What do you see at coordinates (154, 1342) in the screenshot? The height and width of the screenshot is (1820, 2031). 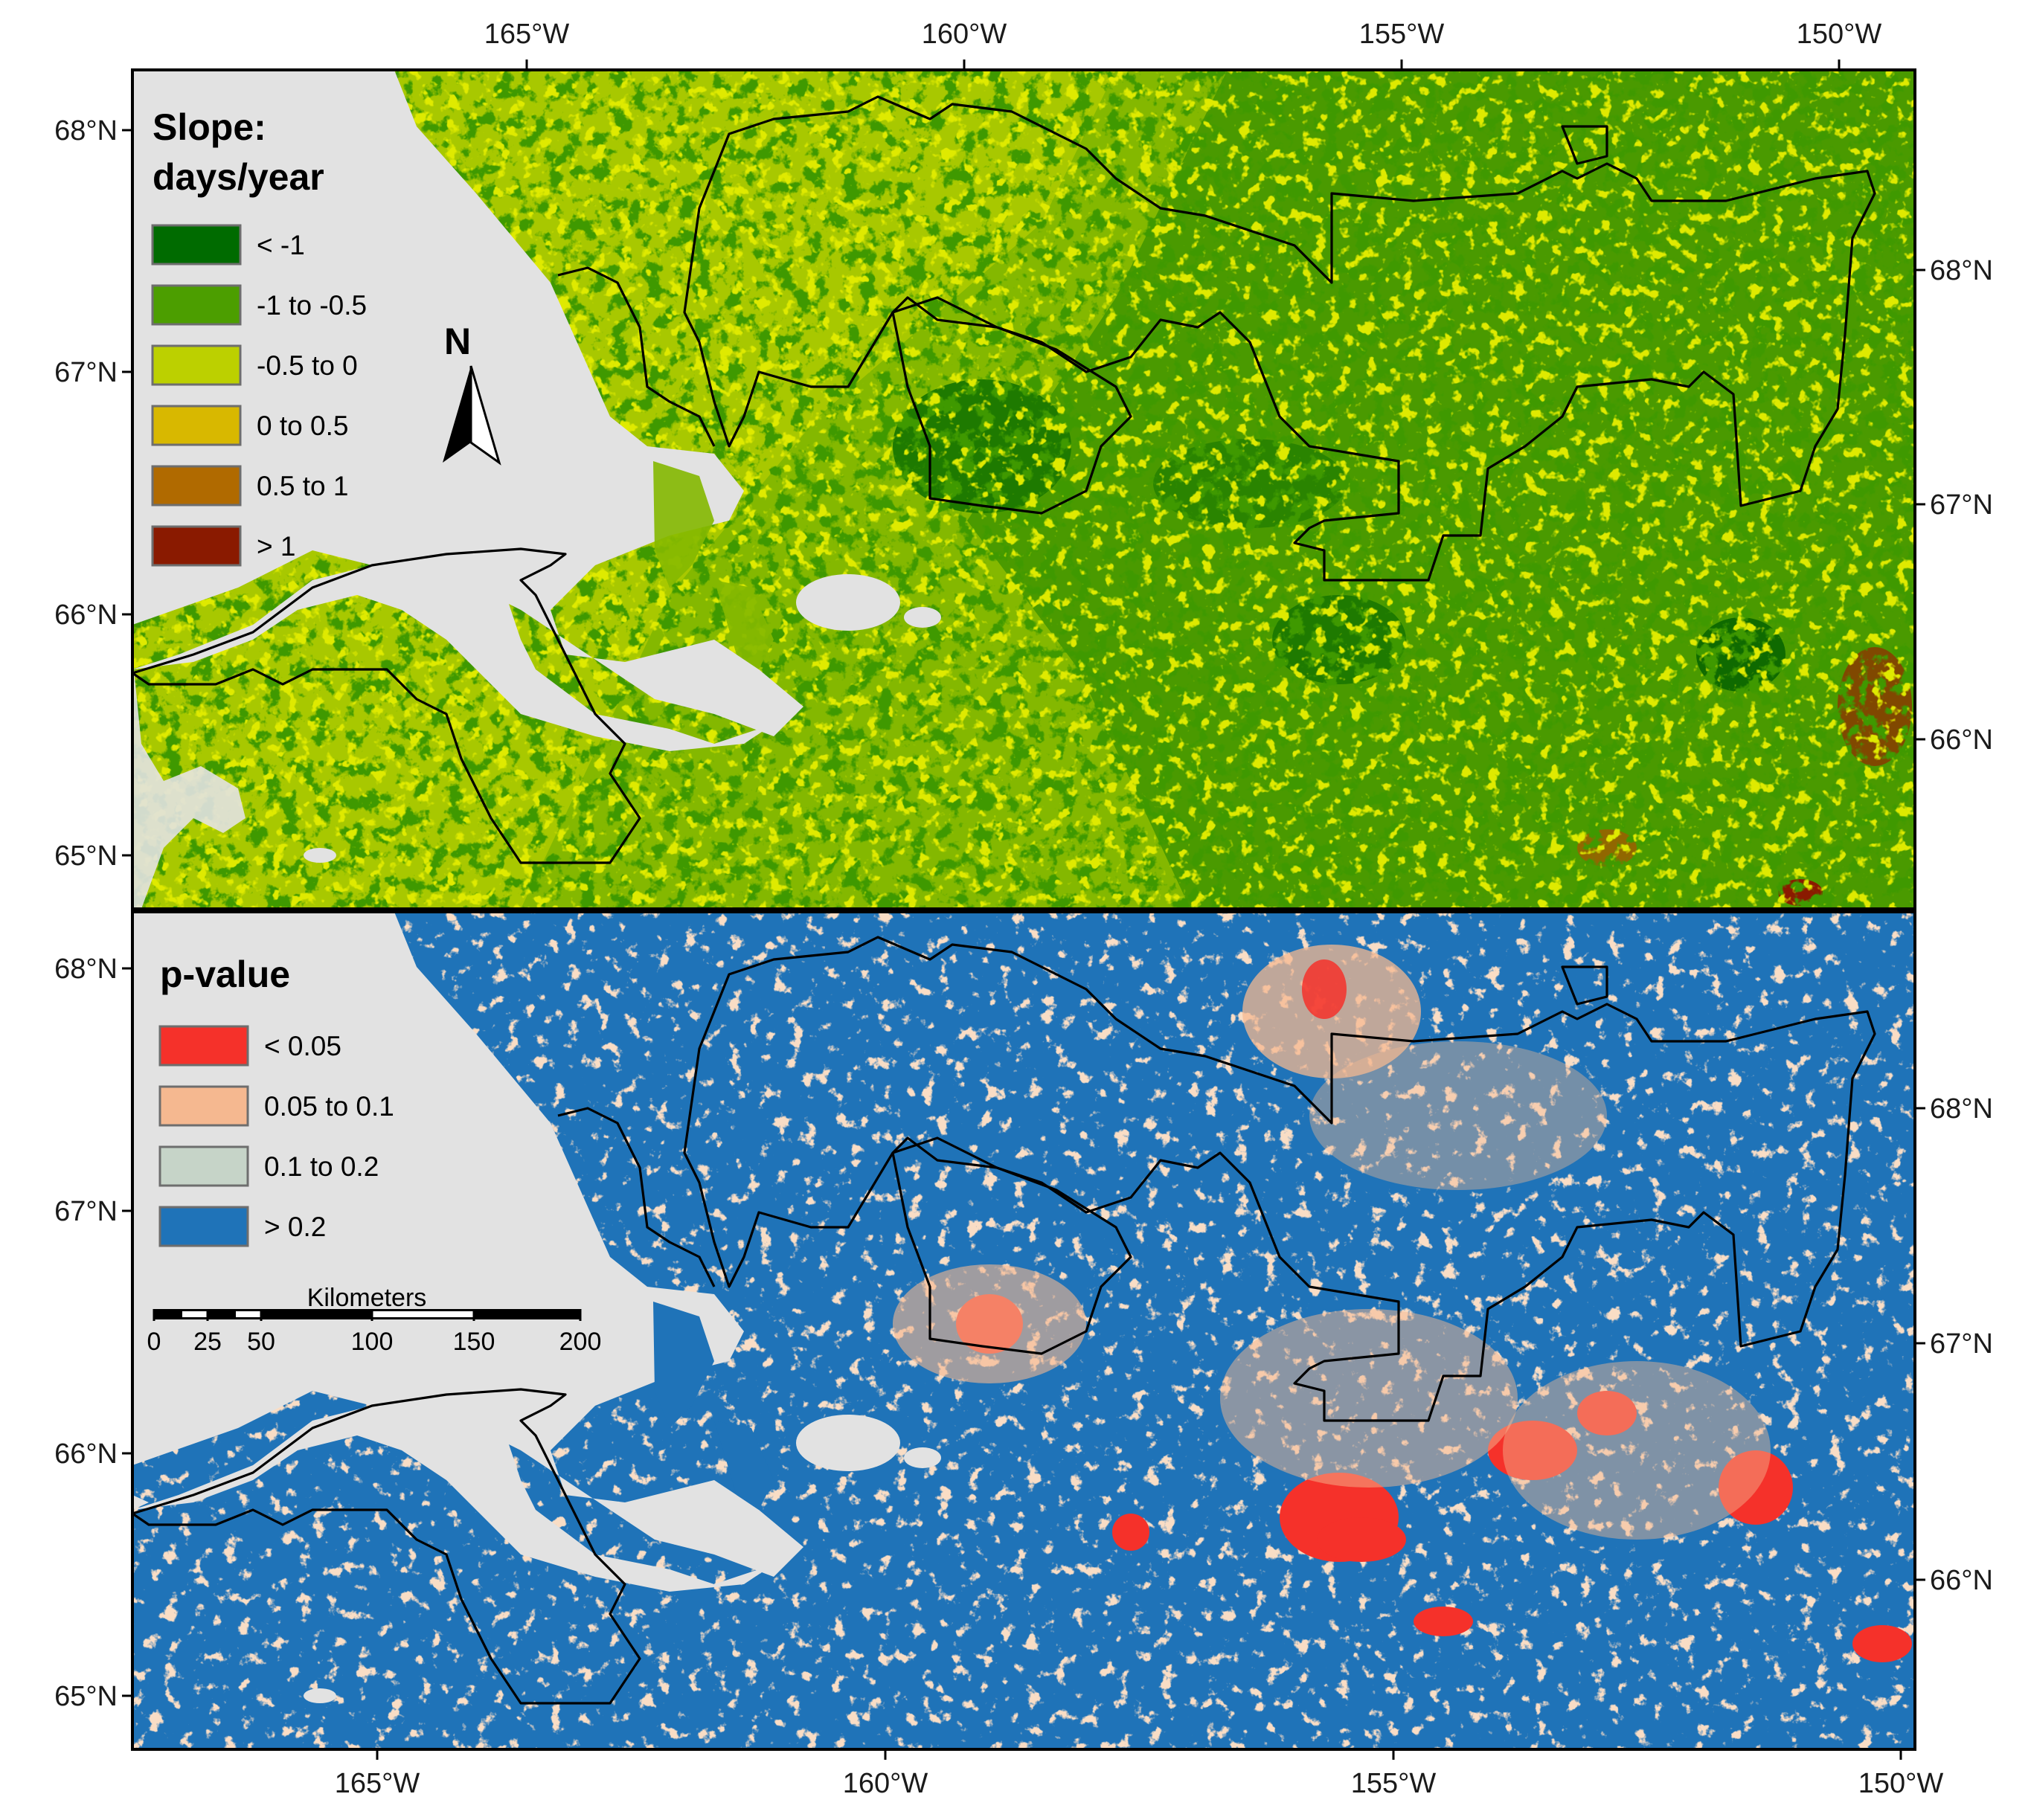 I see `scale-bar-tick-label: 0` at bounding box center [154, 1342].